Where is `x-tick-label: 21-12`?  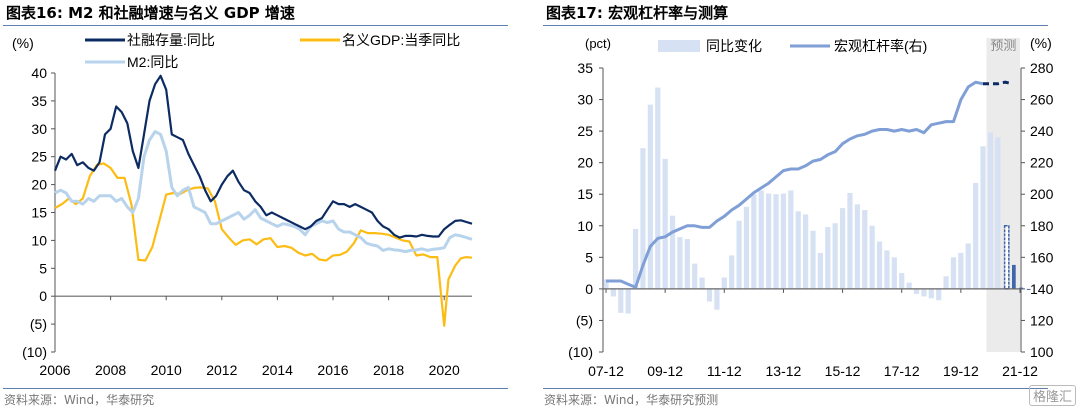 x-tick-label: 21-12 is located at coordinates (1020, 371).